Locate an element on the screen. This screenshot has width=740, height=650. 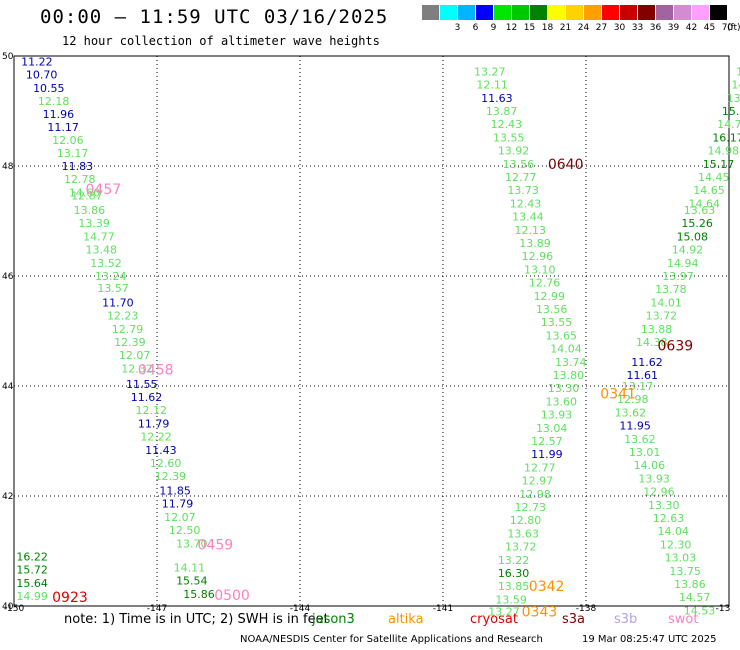
latitude-tick-label: 50 is located at coordinates (8, 57).